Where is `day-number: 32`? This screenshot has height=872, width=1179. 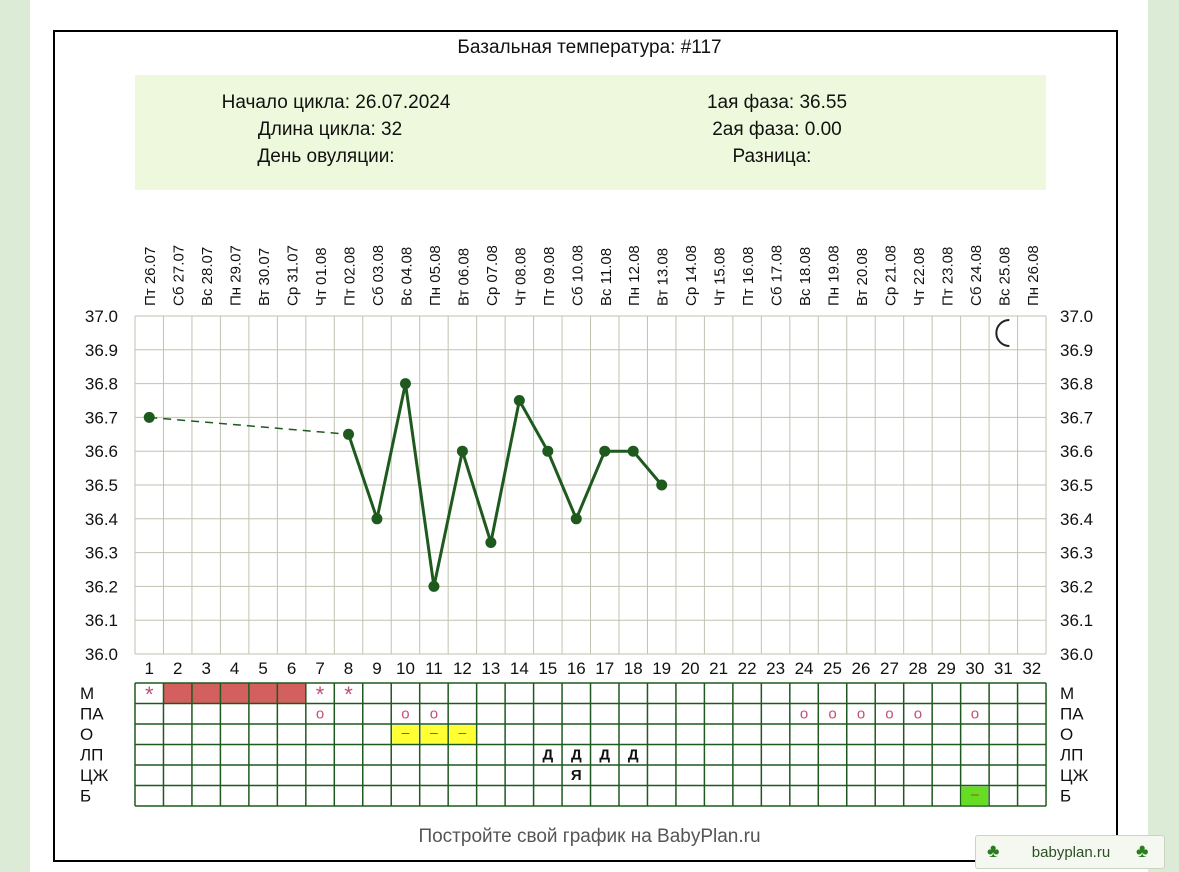
day-number: 32 is located at coordinates (1031, 668).